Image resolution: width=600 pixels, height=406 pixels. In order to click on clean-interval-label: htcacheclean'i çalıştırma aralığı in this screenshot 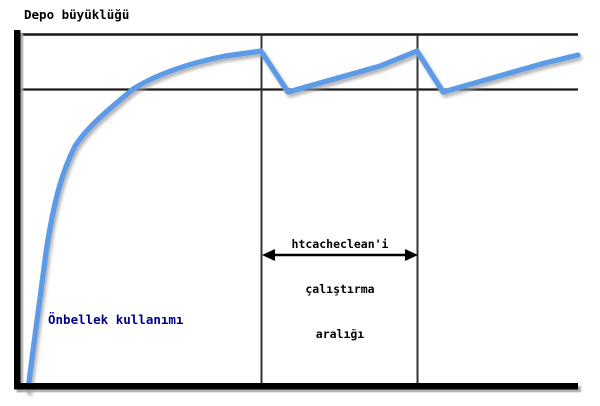, I will do `click(340, 289)`.